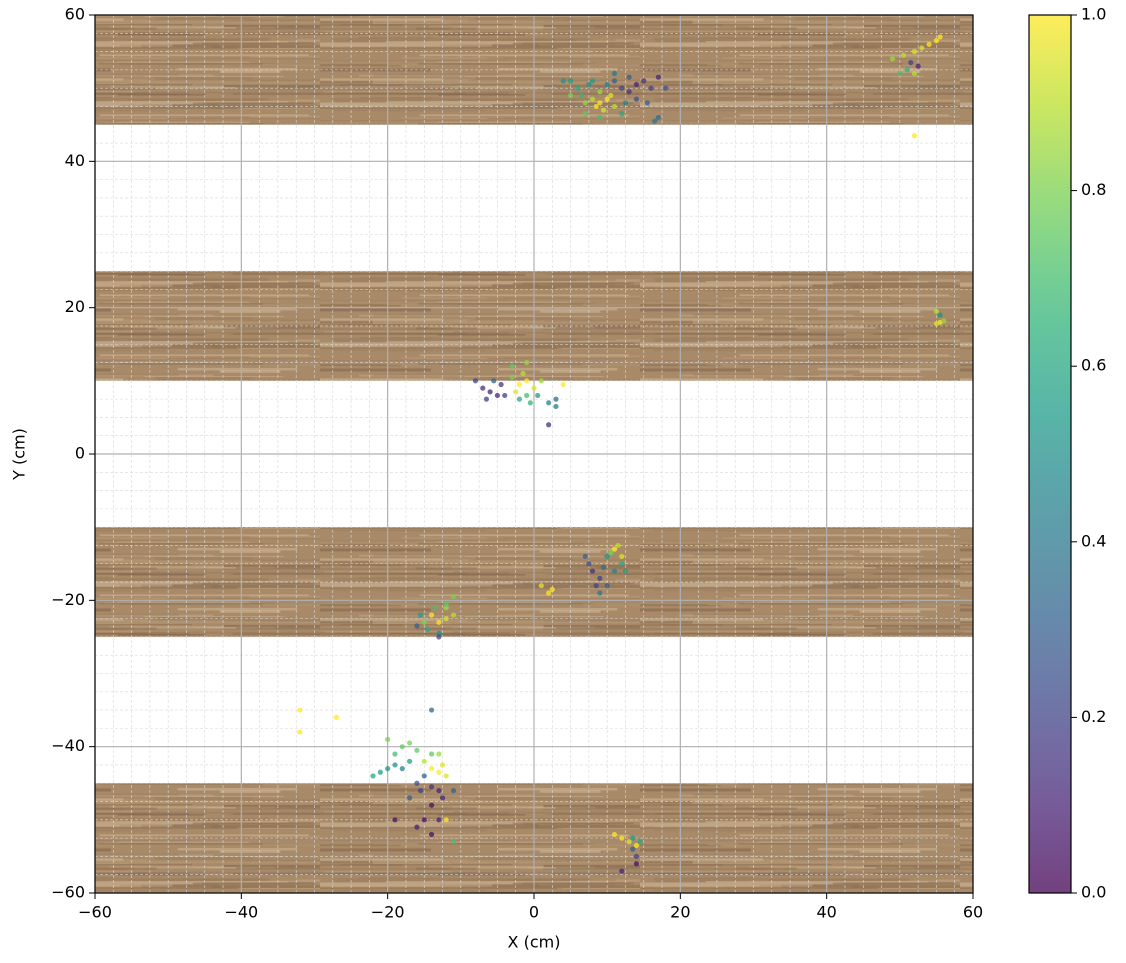 The image size is (1126, 963). Describe the element at coordinates (95, 912) in the screenshot. I see `x-tick-label: −60` at that location.